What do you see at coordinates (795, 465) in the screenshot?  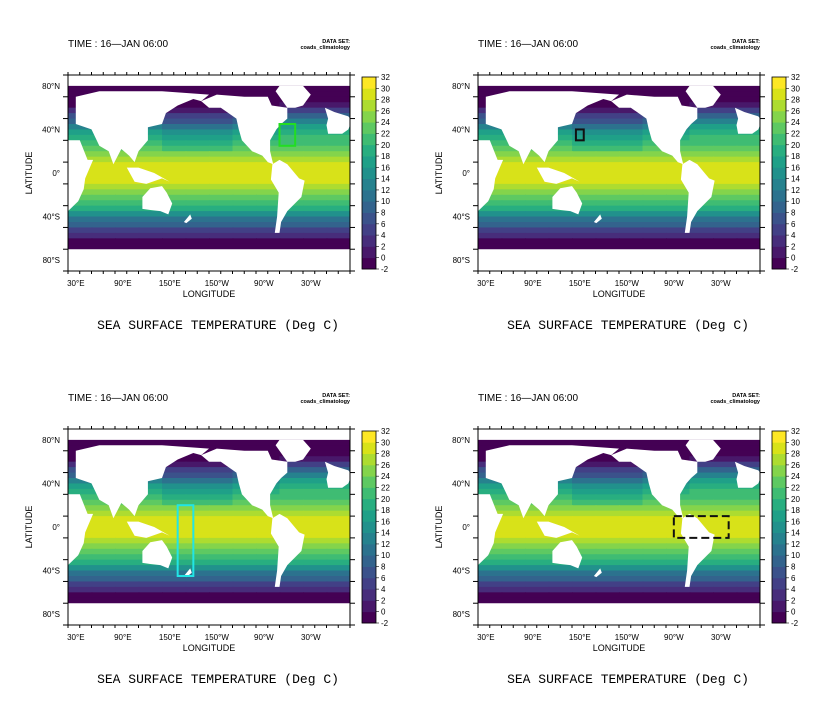 I see `colorbar-label: 26` at bounding box center [795, 465].